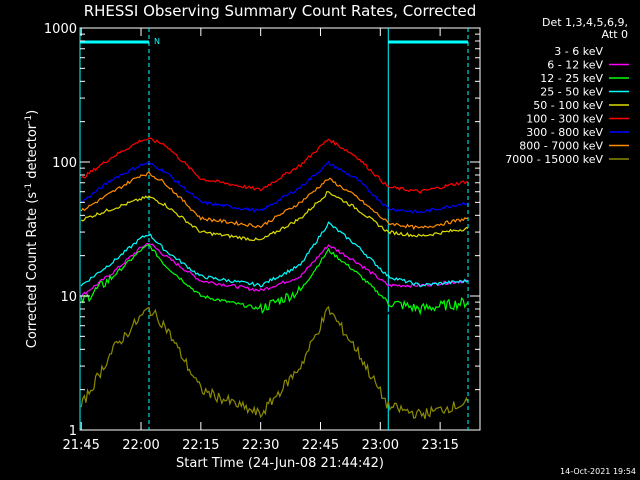 This screenshot has height=480, width=640. Describe the element at coordinates (73, 431) in the screenshot. I see `y-tick-label: 1` at that location.